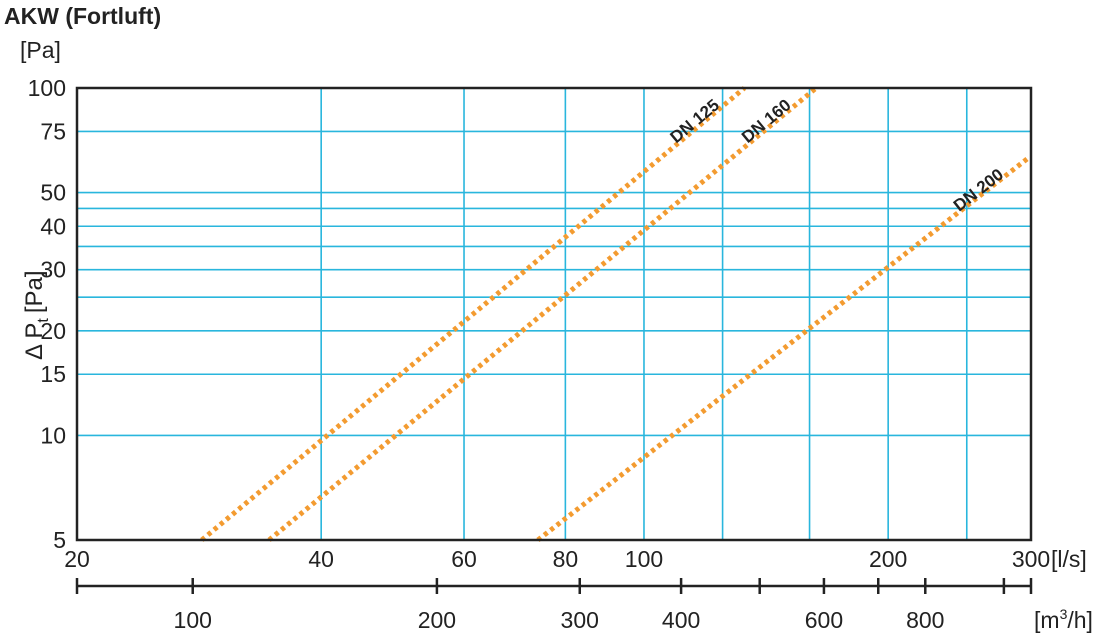  I want to click on x2-tick-label: 600, so click(824, 620).